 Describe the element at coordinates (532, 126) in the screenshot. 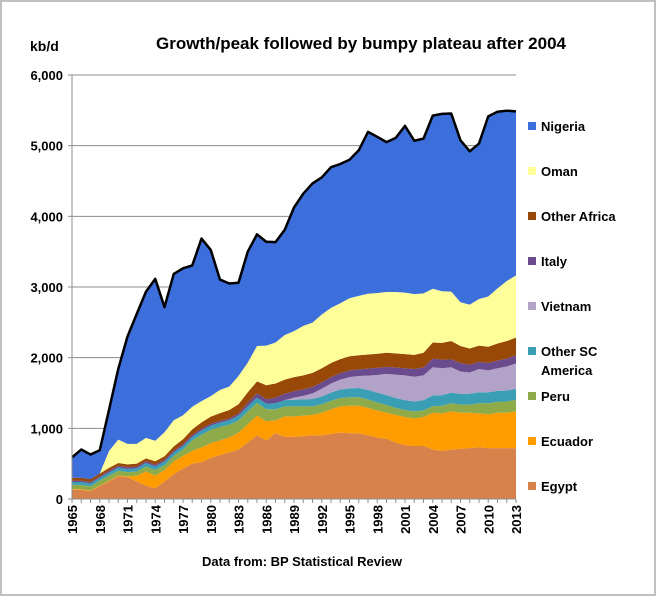

I see `legend-swatch-nigeria` at that location.